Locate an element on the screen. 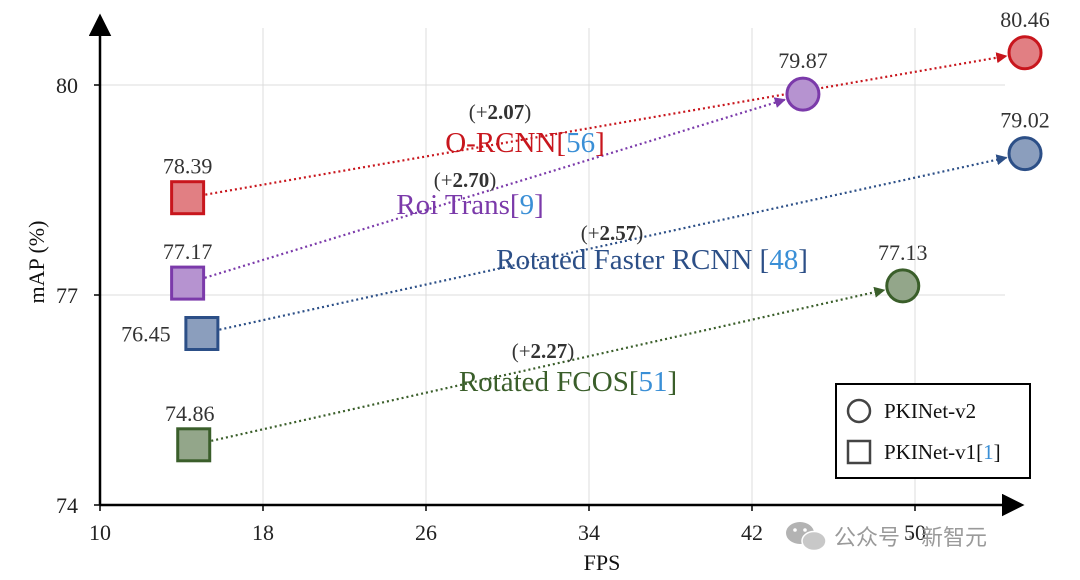 This screenshot has width=1080, height=580. gain-annotation: (+2.70) is located at coordinates (465, 180).